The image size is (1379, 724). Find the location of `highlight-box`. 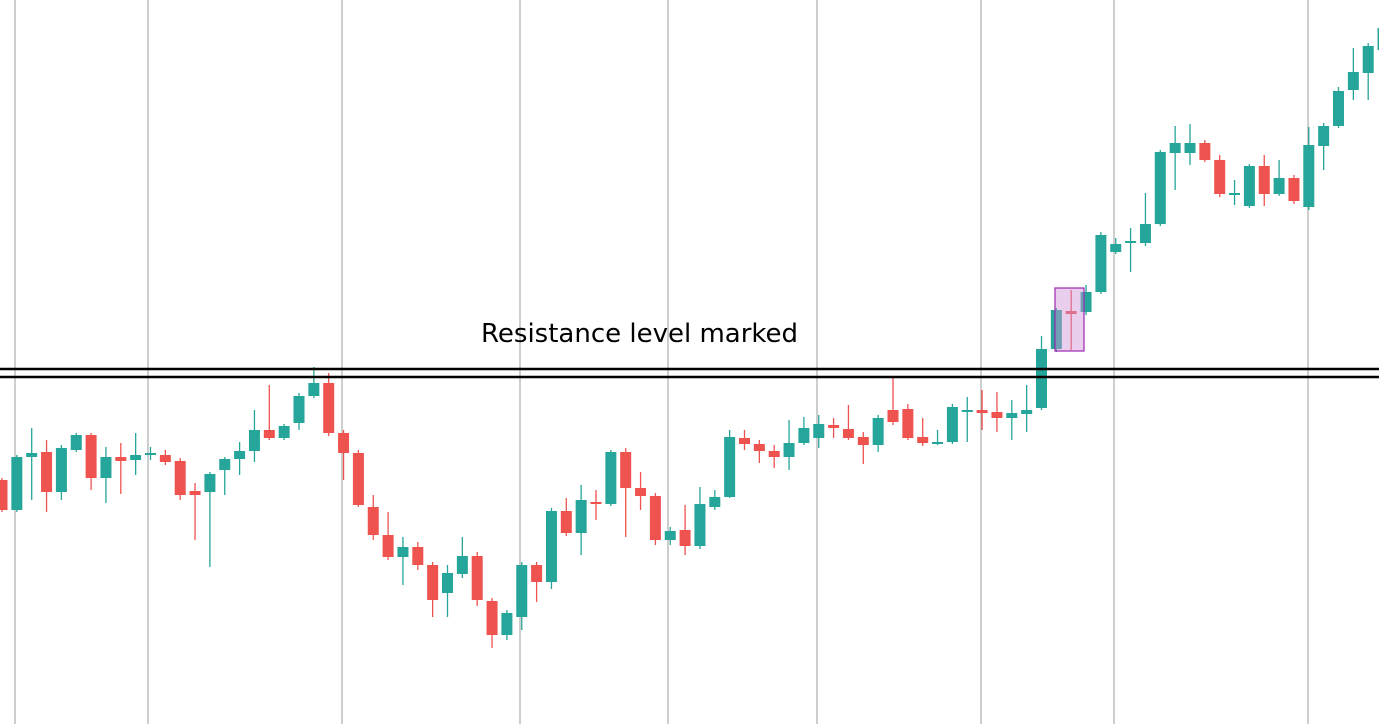

highlight-box is located at coordinates (1069, 319).